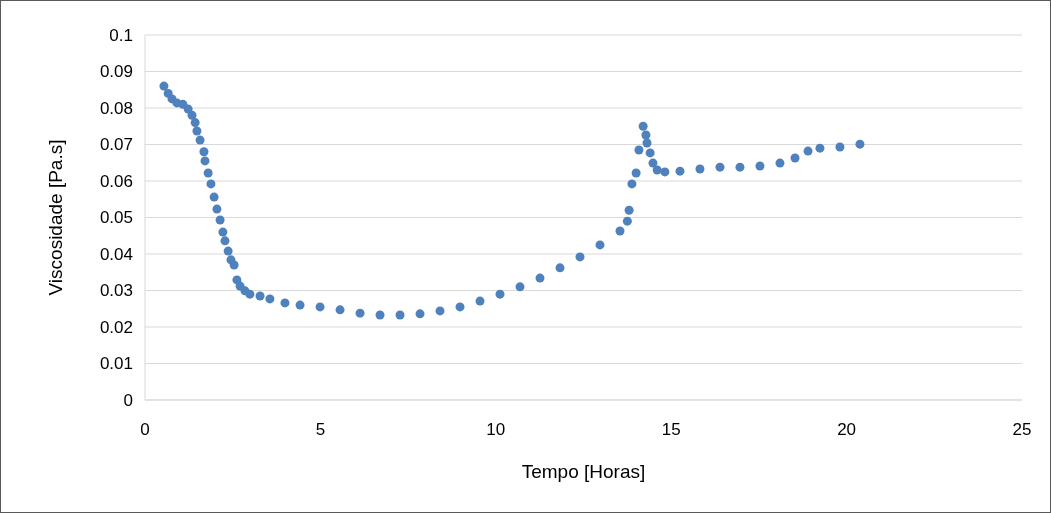 Image resolution: width=1051 pixels, height=513 pixels. Describe the element at coordinates (121, 35) in the screenshot. I see `y-tick-label: 0.1` at that location.